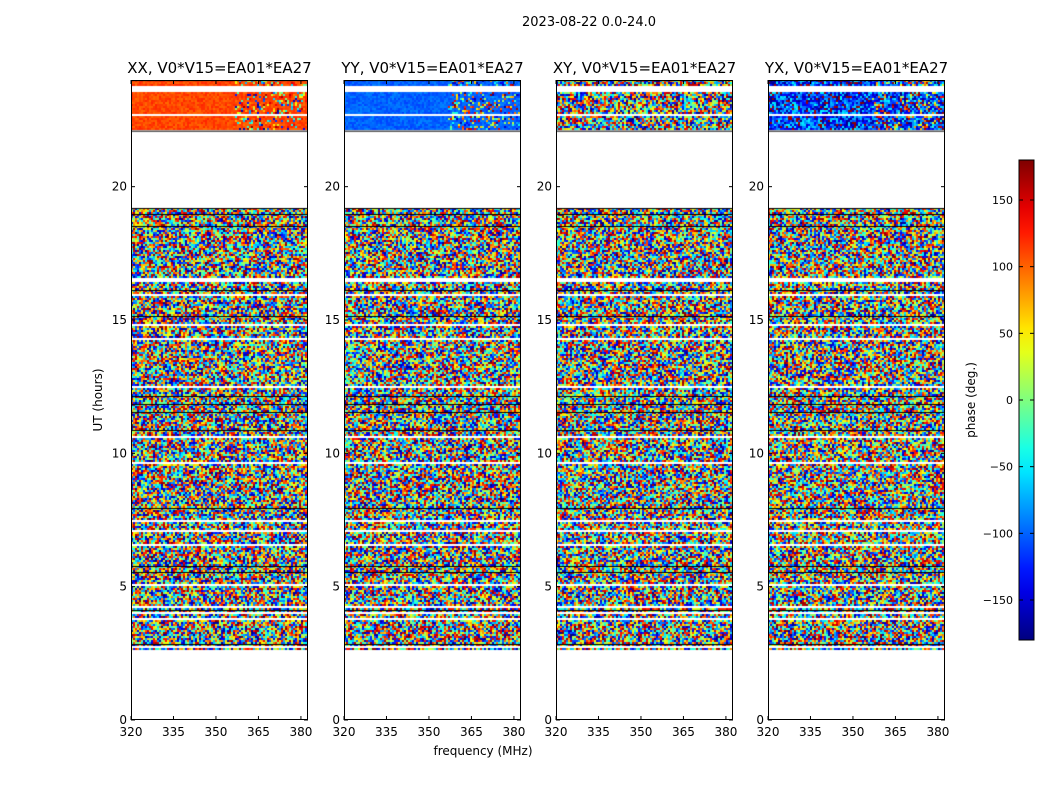  Describe the element at coordinates (1002, 200) in the screenshot. I see `colorbar-tick-label: 150` at that location.